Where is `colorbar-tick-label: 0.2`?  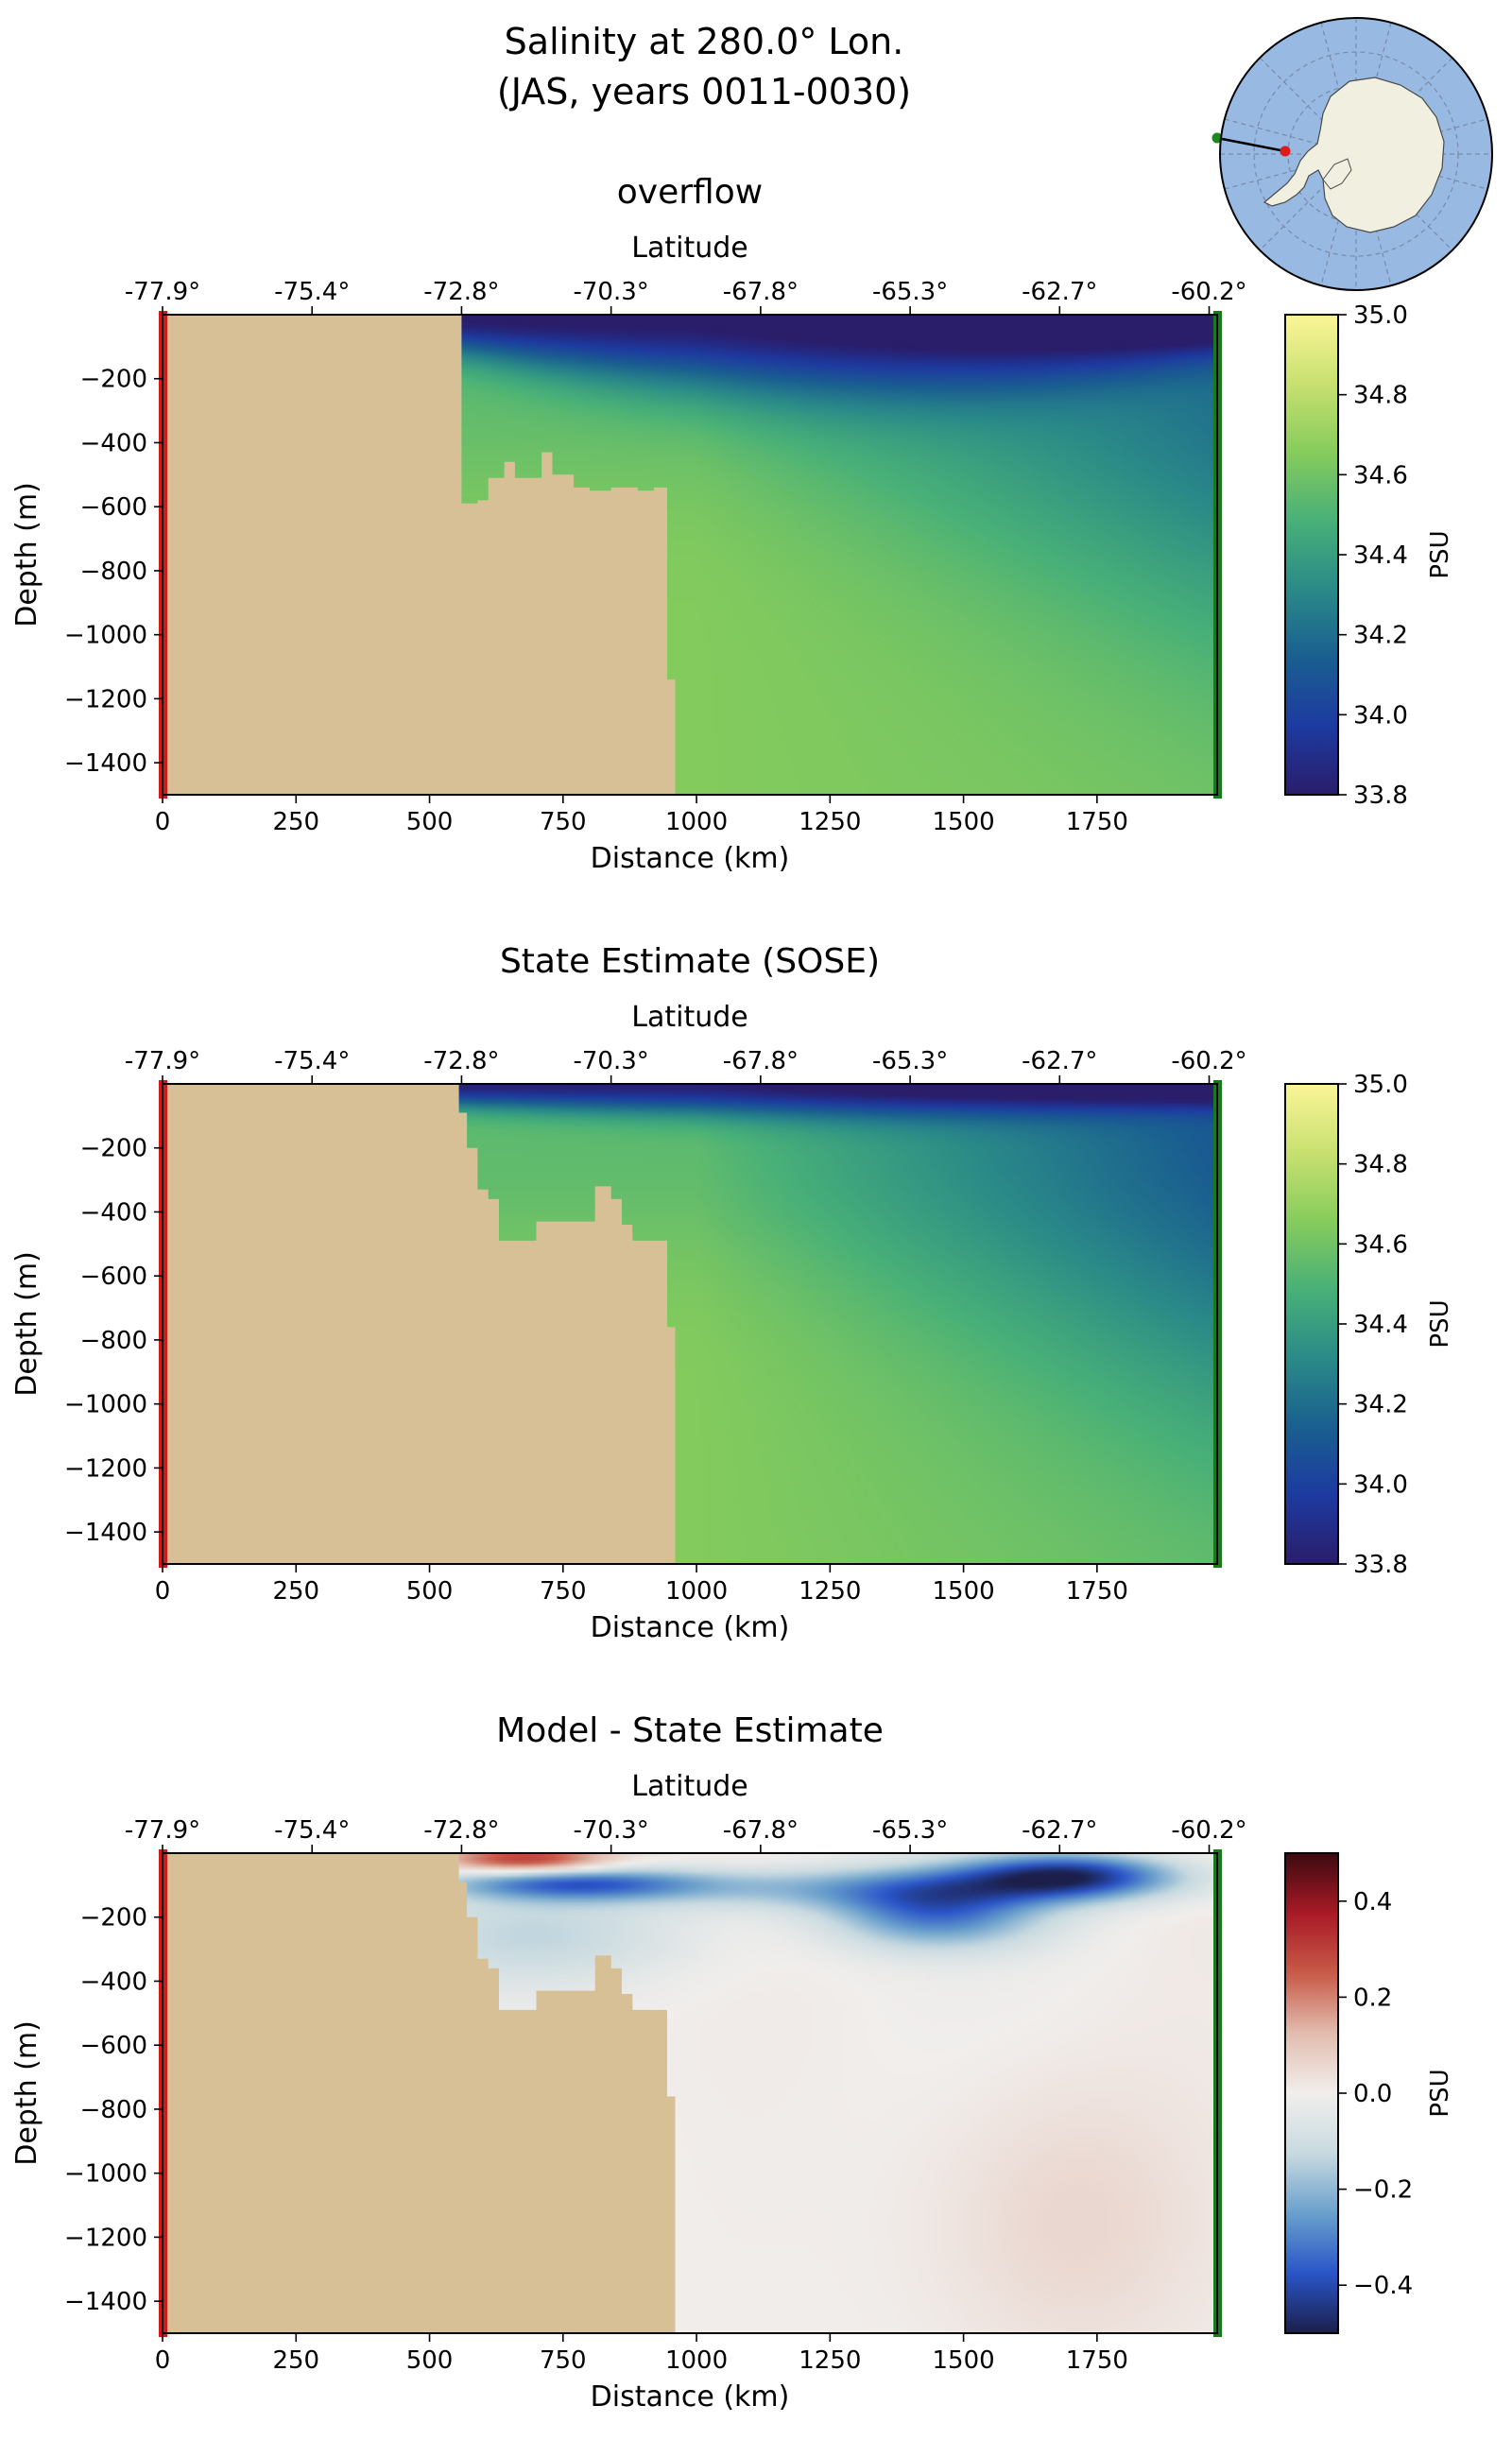
colorbar-tick-label: 0.2 is located at coordinates (1372, 1998).